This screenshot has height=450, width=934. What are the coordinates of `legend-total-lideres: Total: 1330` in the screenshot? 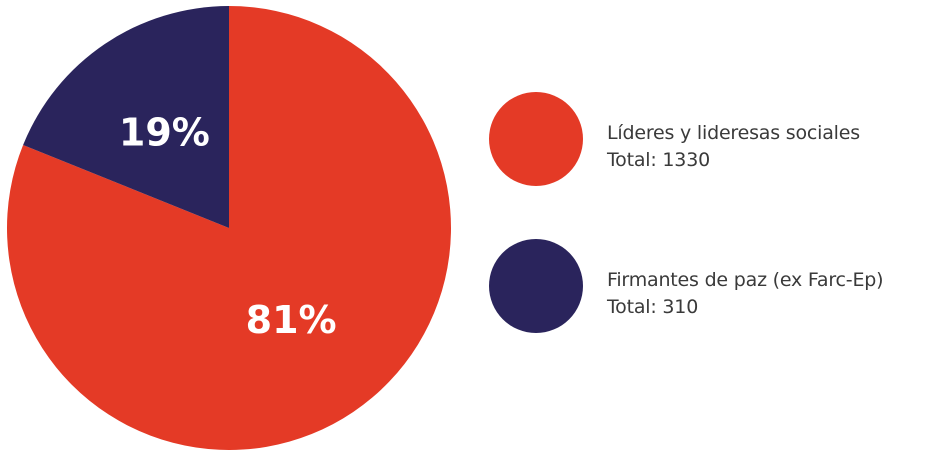 It's located at (658, 160).